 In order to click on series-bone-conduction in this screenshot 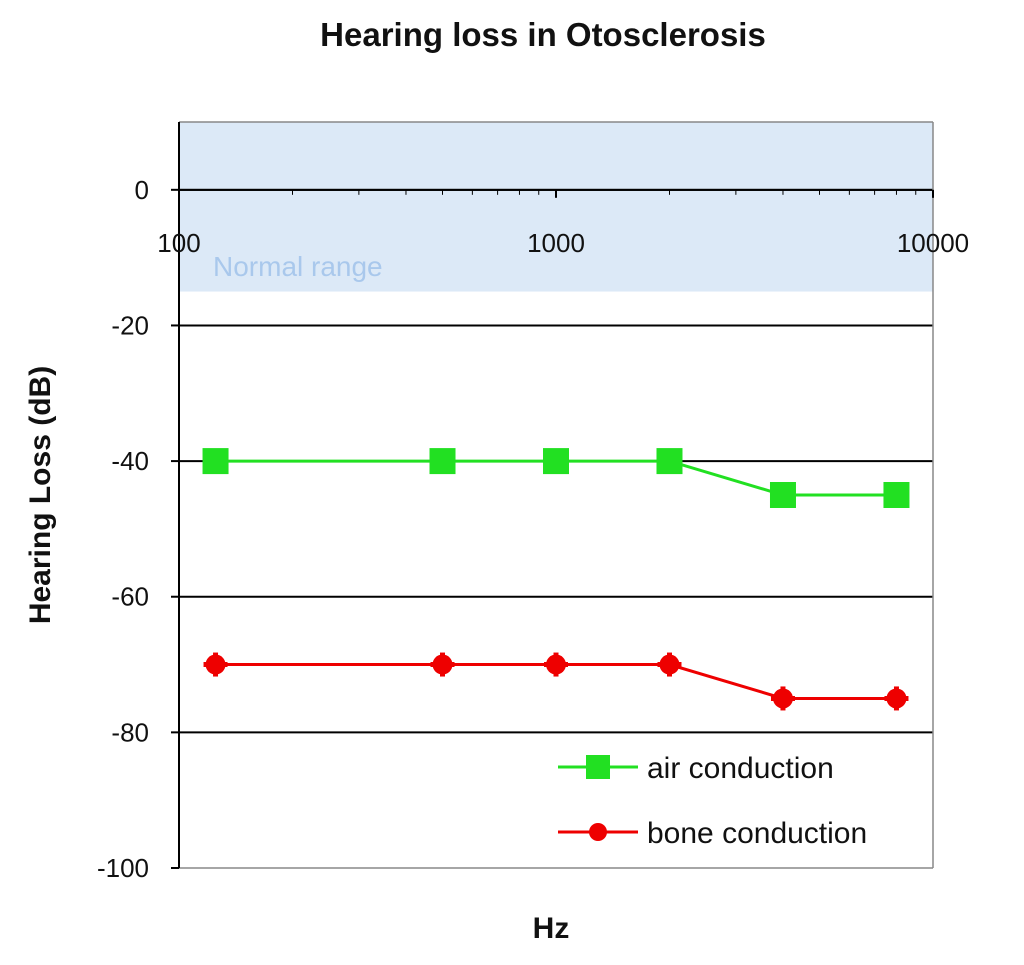, I will do `click(556, 681)`.